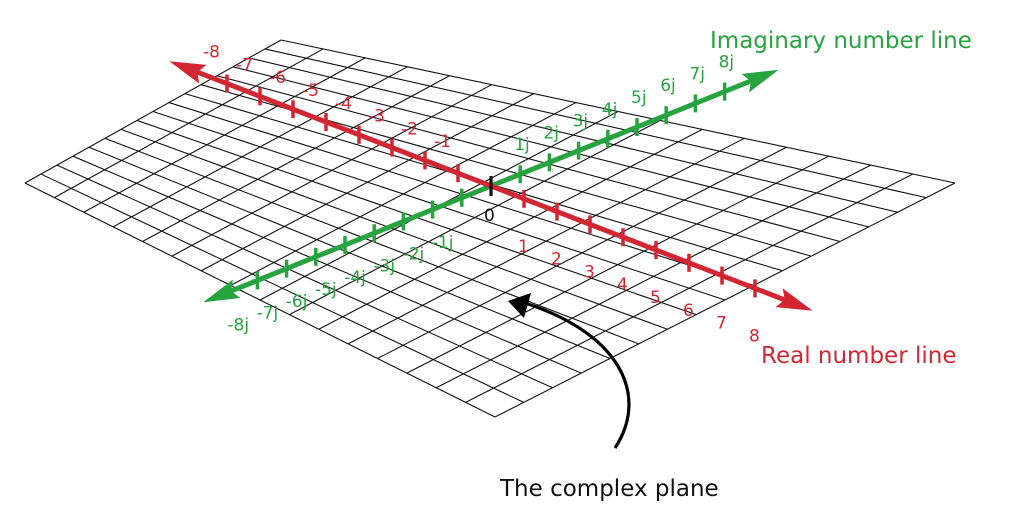 Image resolution: width=1020 pixels, height=531 pixels. What do you see at coordinates (297, 302) in the screenshot?
I see `imaginary-tick-label: -6j` at bounding box center [297, 302].